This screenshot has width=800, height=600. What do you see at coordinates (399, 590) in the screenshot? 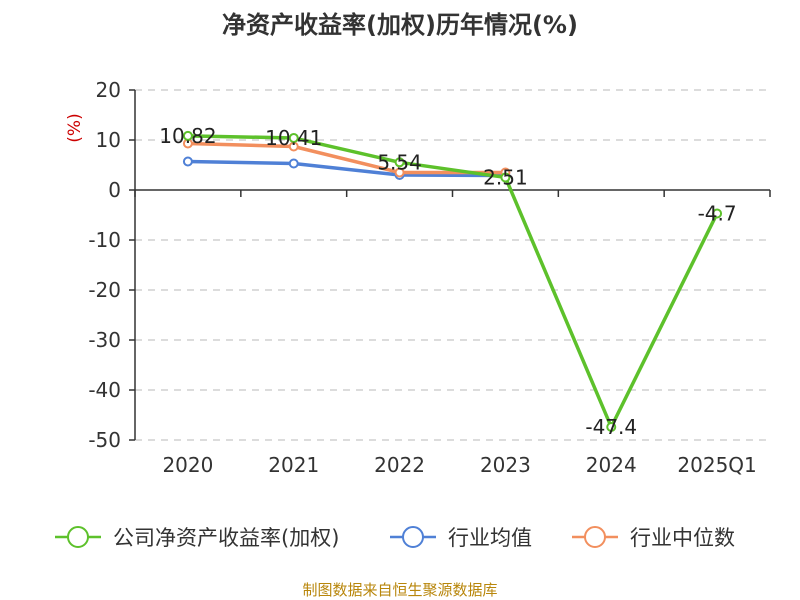
I see `source-note: 制图数据来自恒生聚源数据库` at bounding box center [399, 590].